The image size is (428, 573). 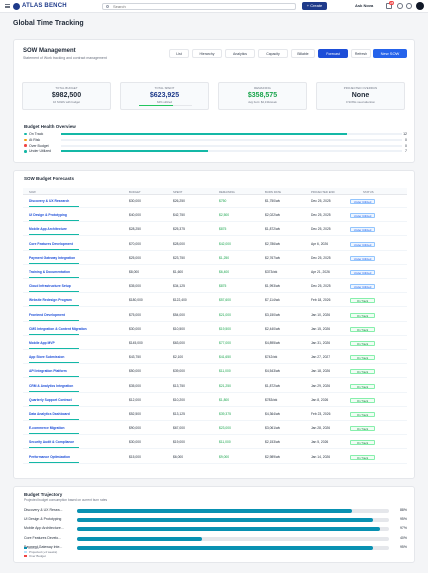 What do you see at coordinates (403, 510) in the screenshot?
I see `trajectory-percentage: 88%` at bounding box center [403, 510].